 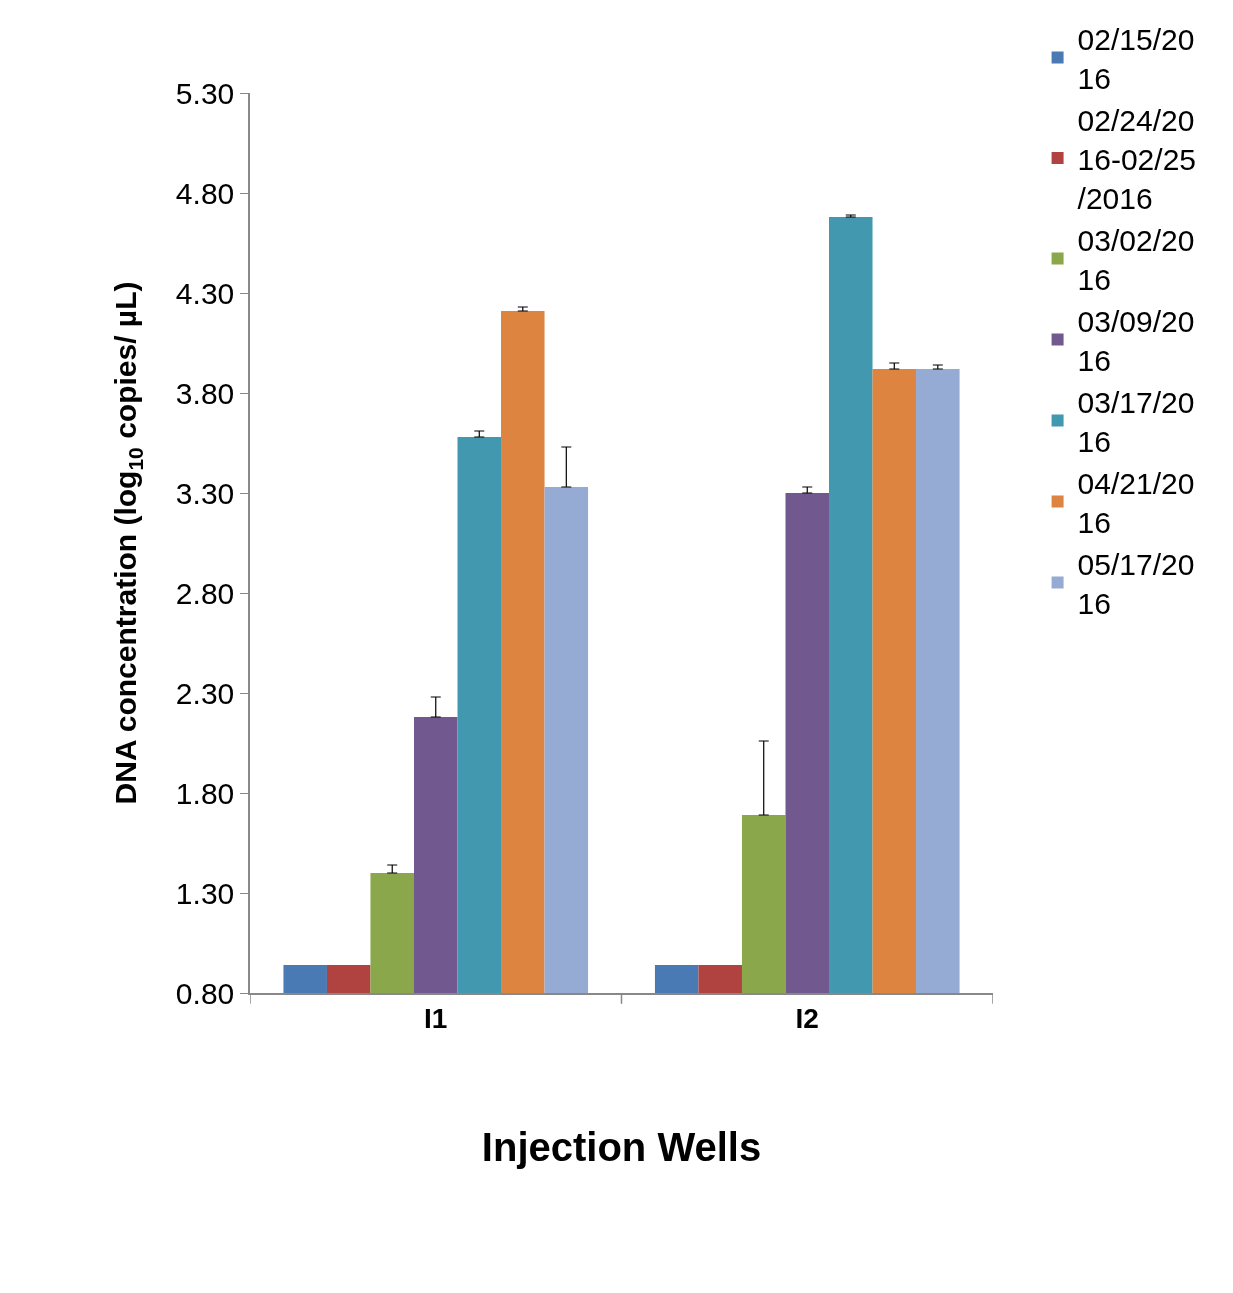 I want to click on y-tick-label: 0.80, so click(x=205, y=993).